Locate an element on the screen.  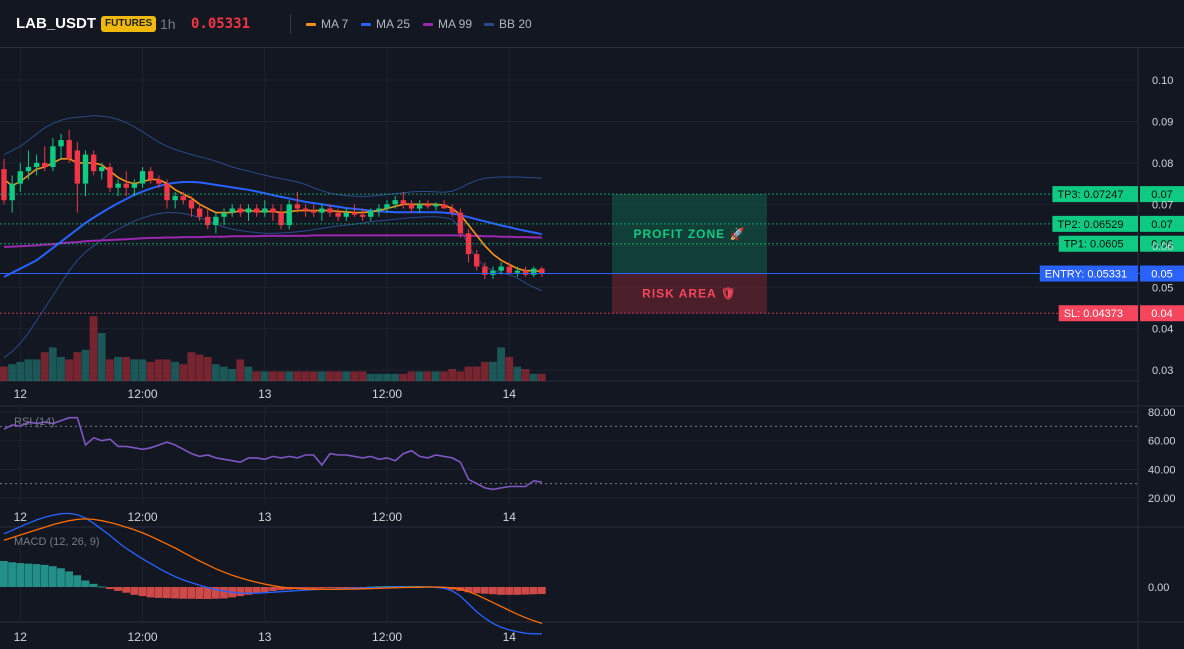
rsi-tick-label: 20.00 is located at coordinates (1162, 499).